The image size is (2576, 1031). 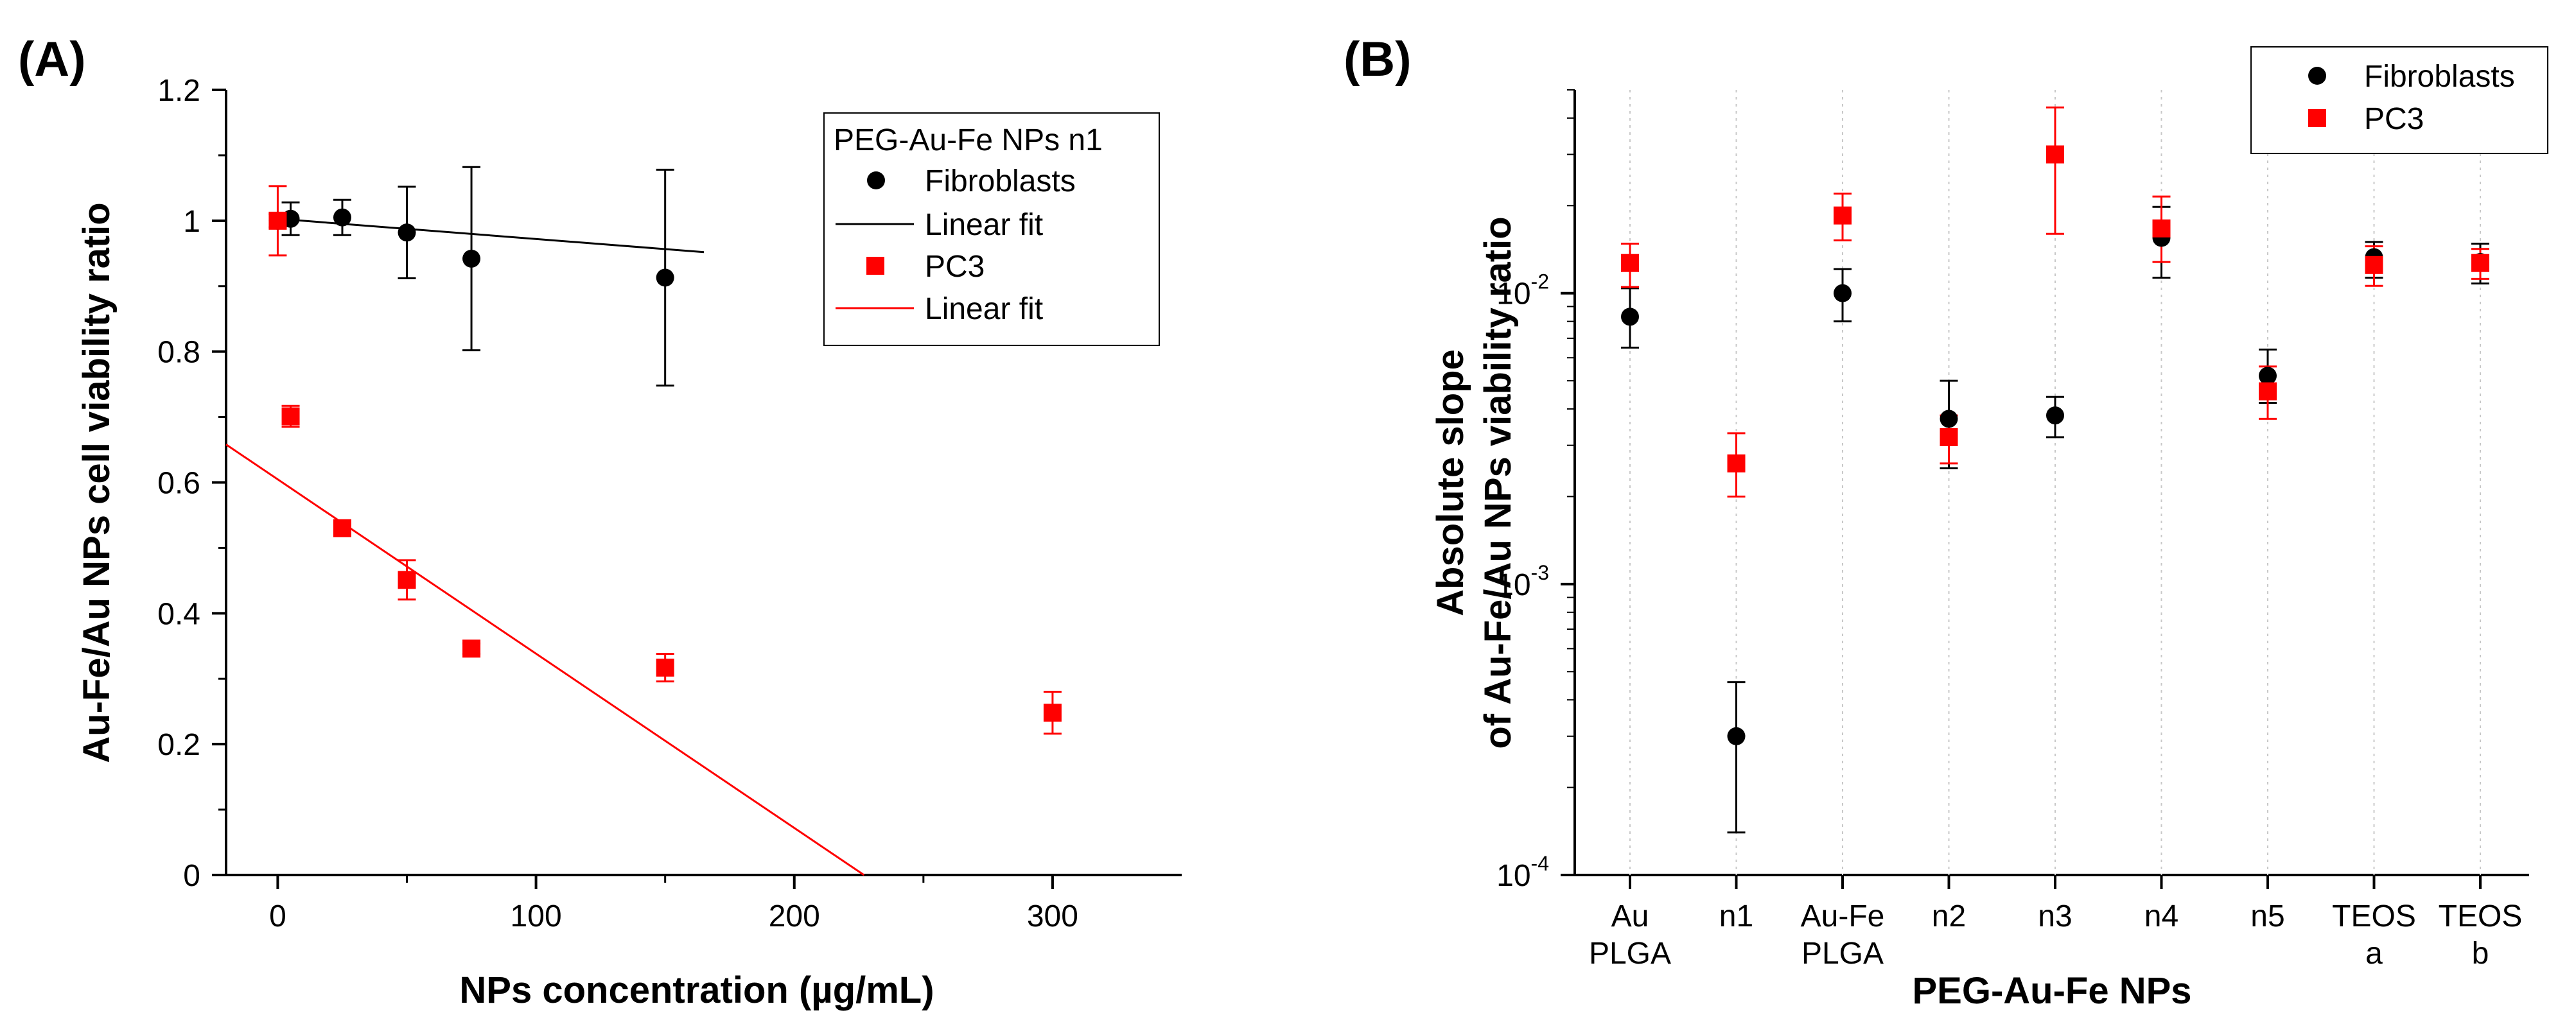 I want to click on legend-b-pc3-label: PC3, so click(x=2394, y=119).